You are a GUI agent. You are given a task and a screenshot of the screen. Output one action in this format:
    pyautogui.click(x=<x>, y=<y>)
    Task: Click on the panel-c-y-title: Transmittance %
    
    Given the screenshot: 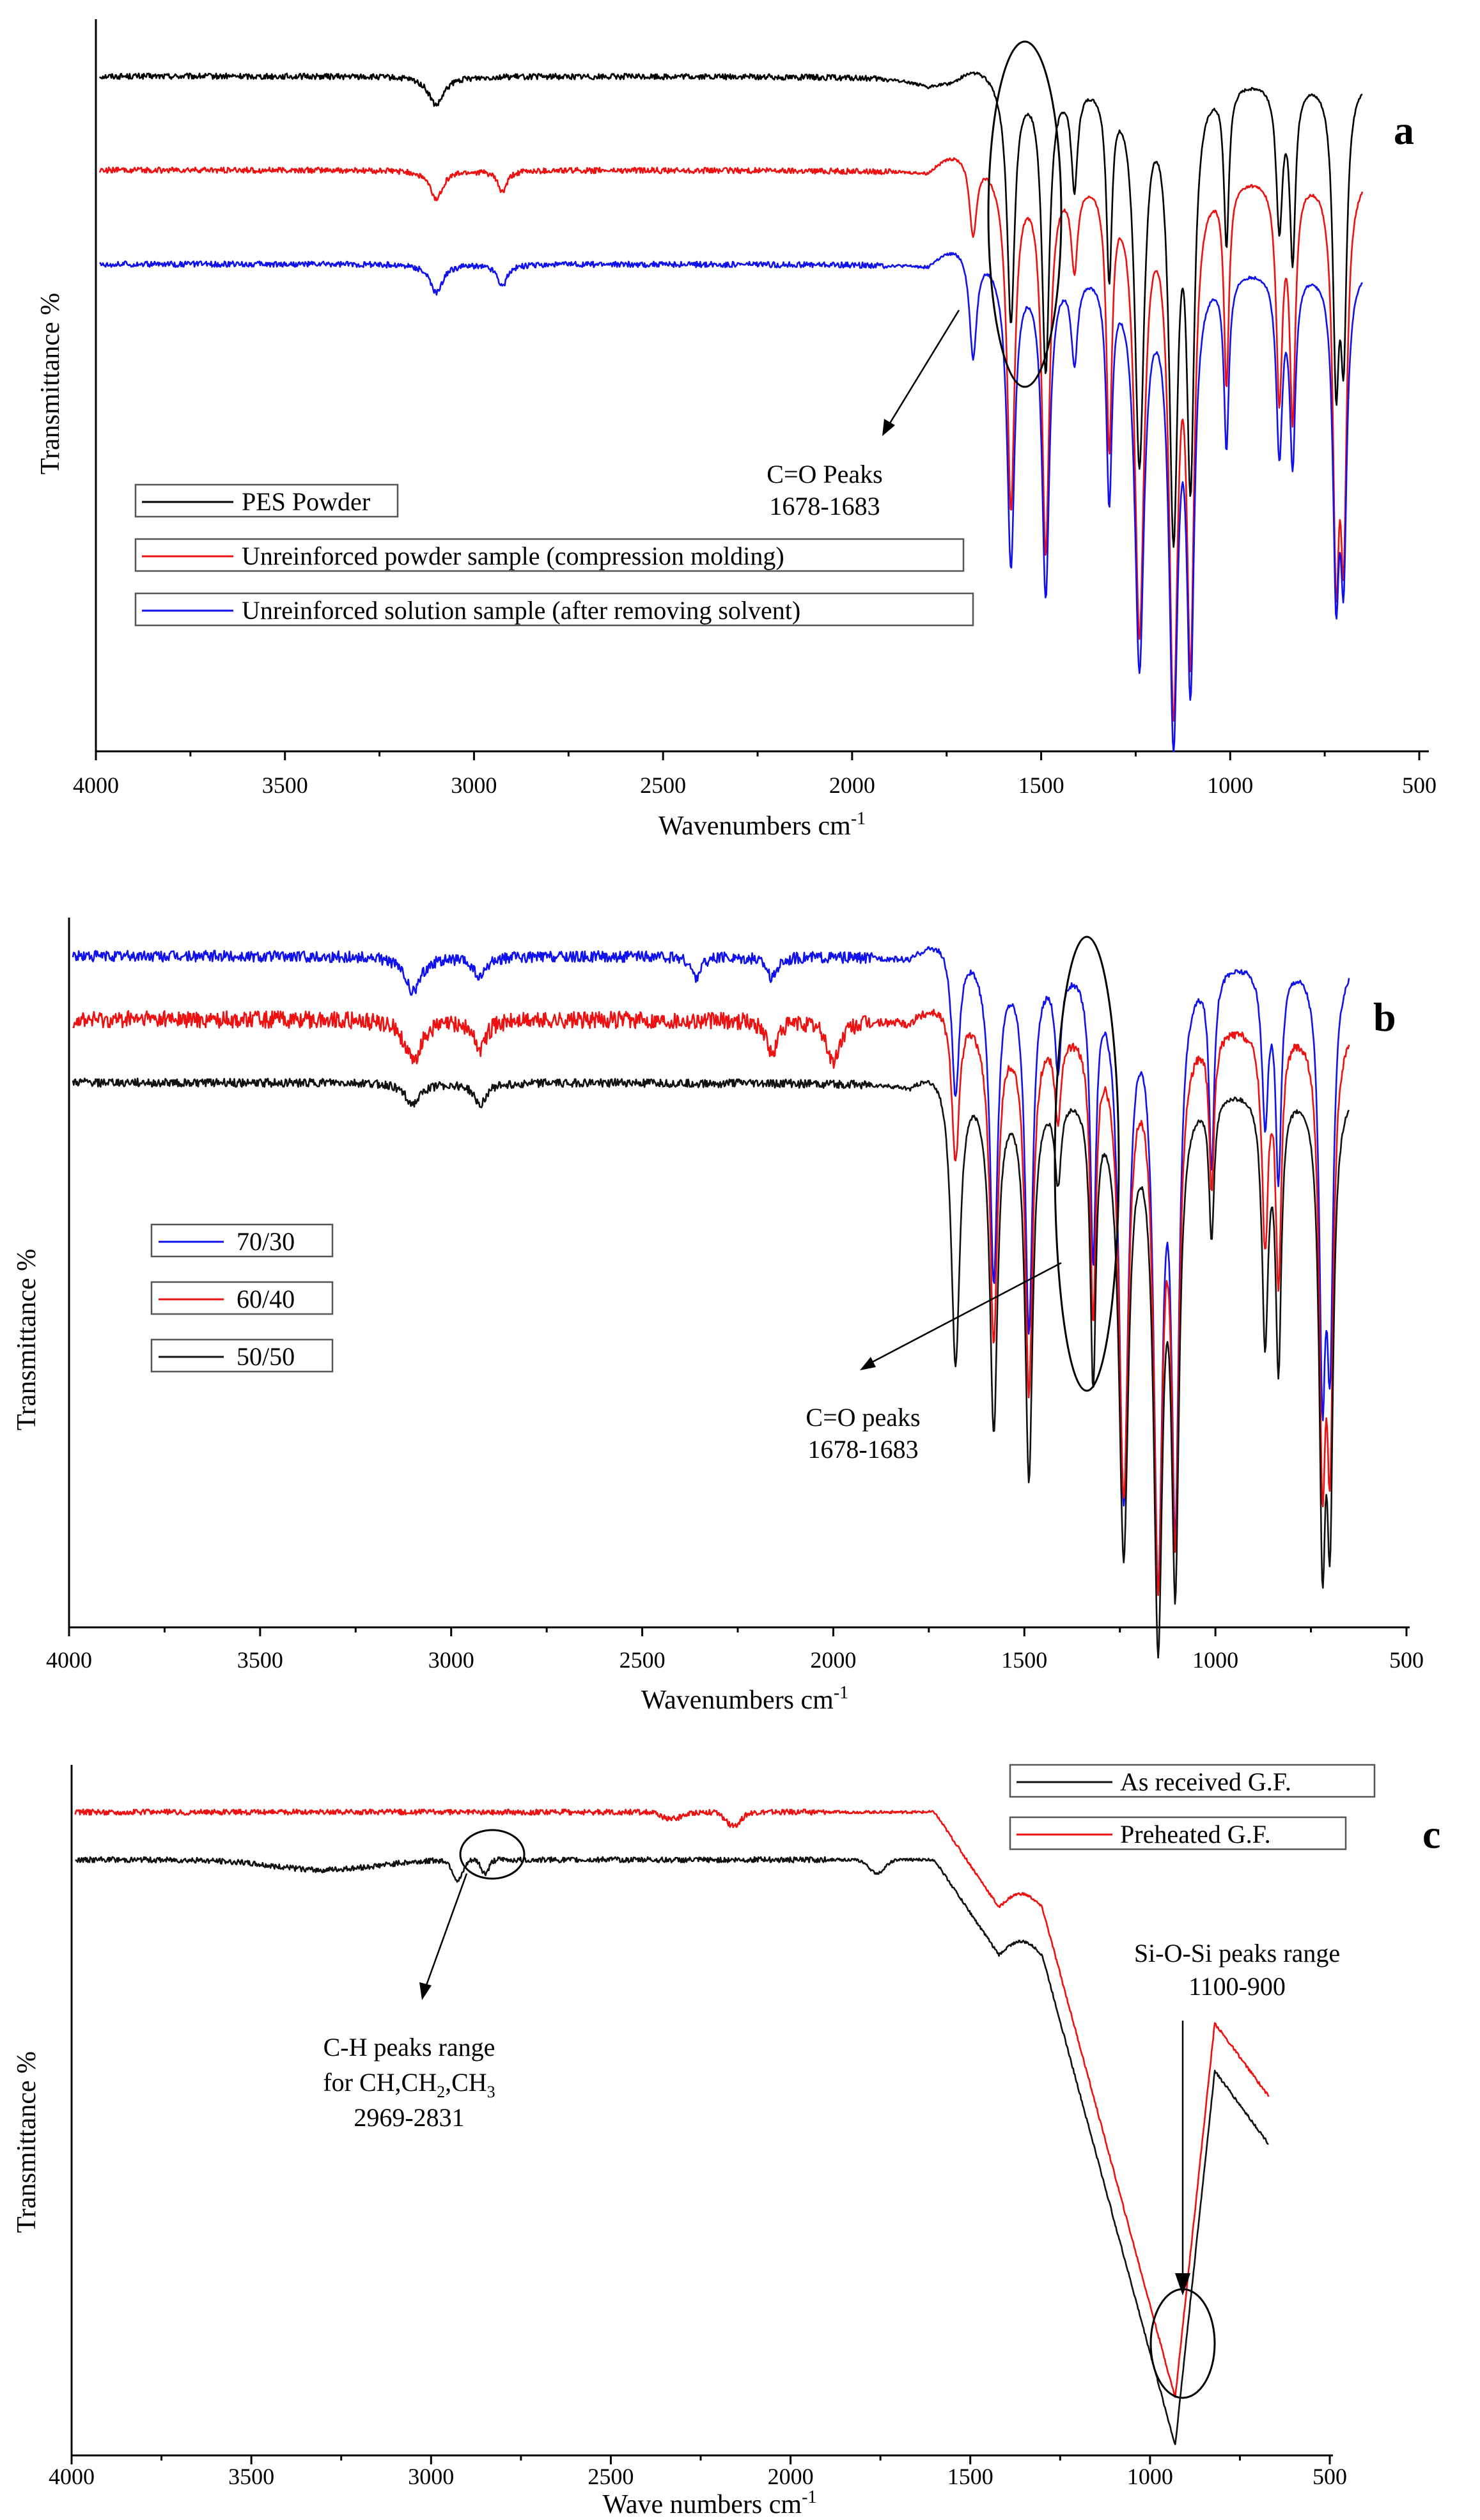 What is the action you would take?
    pyautogui.click(x=27, y=2142)
    